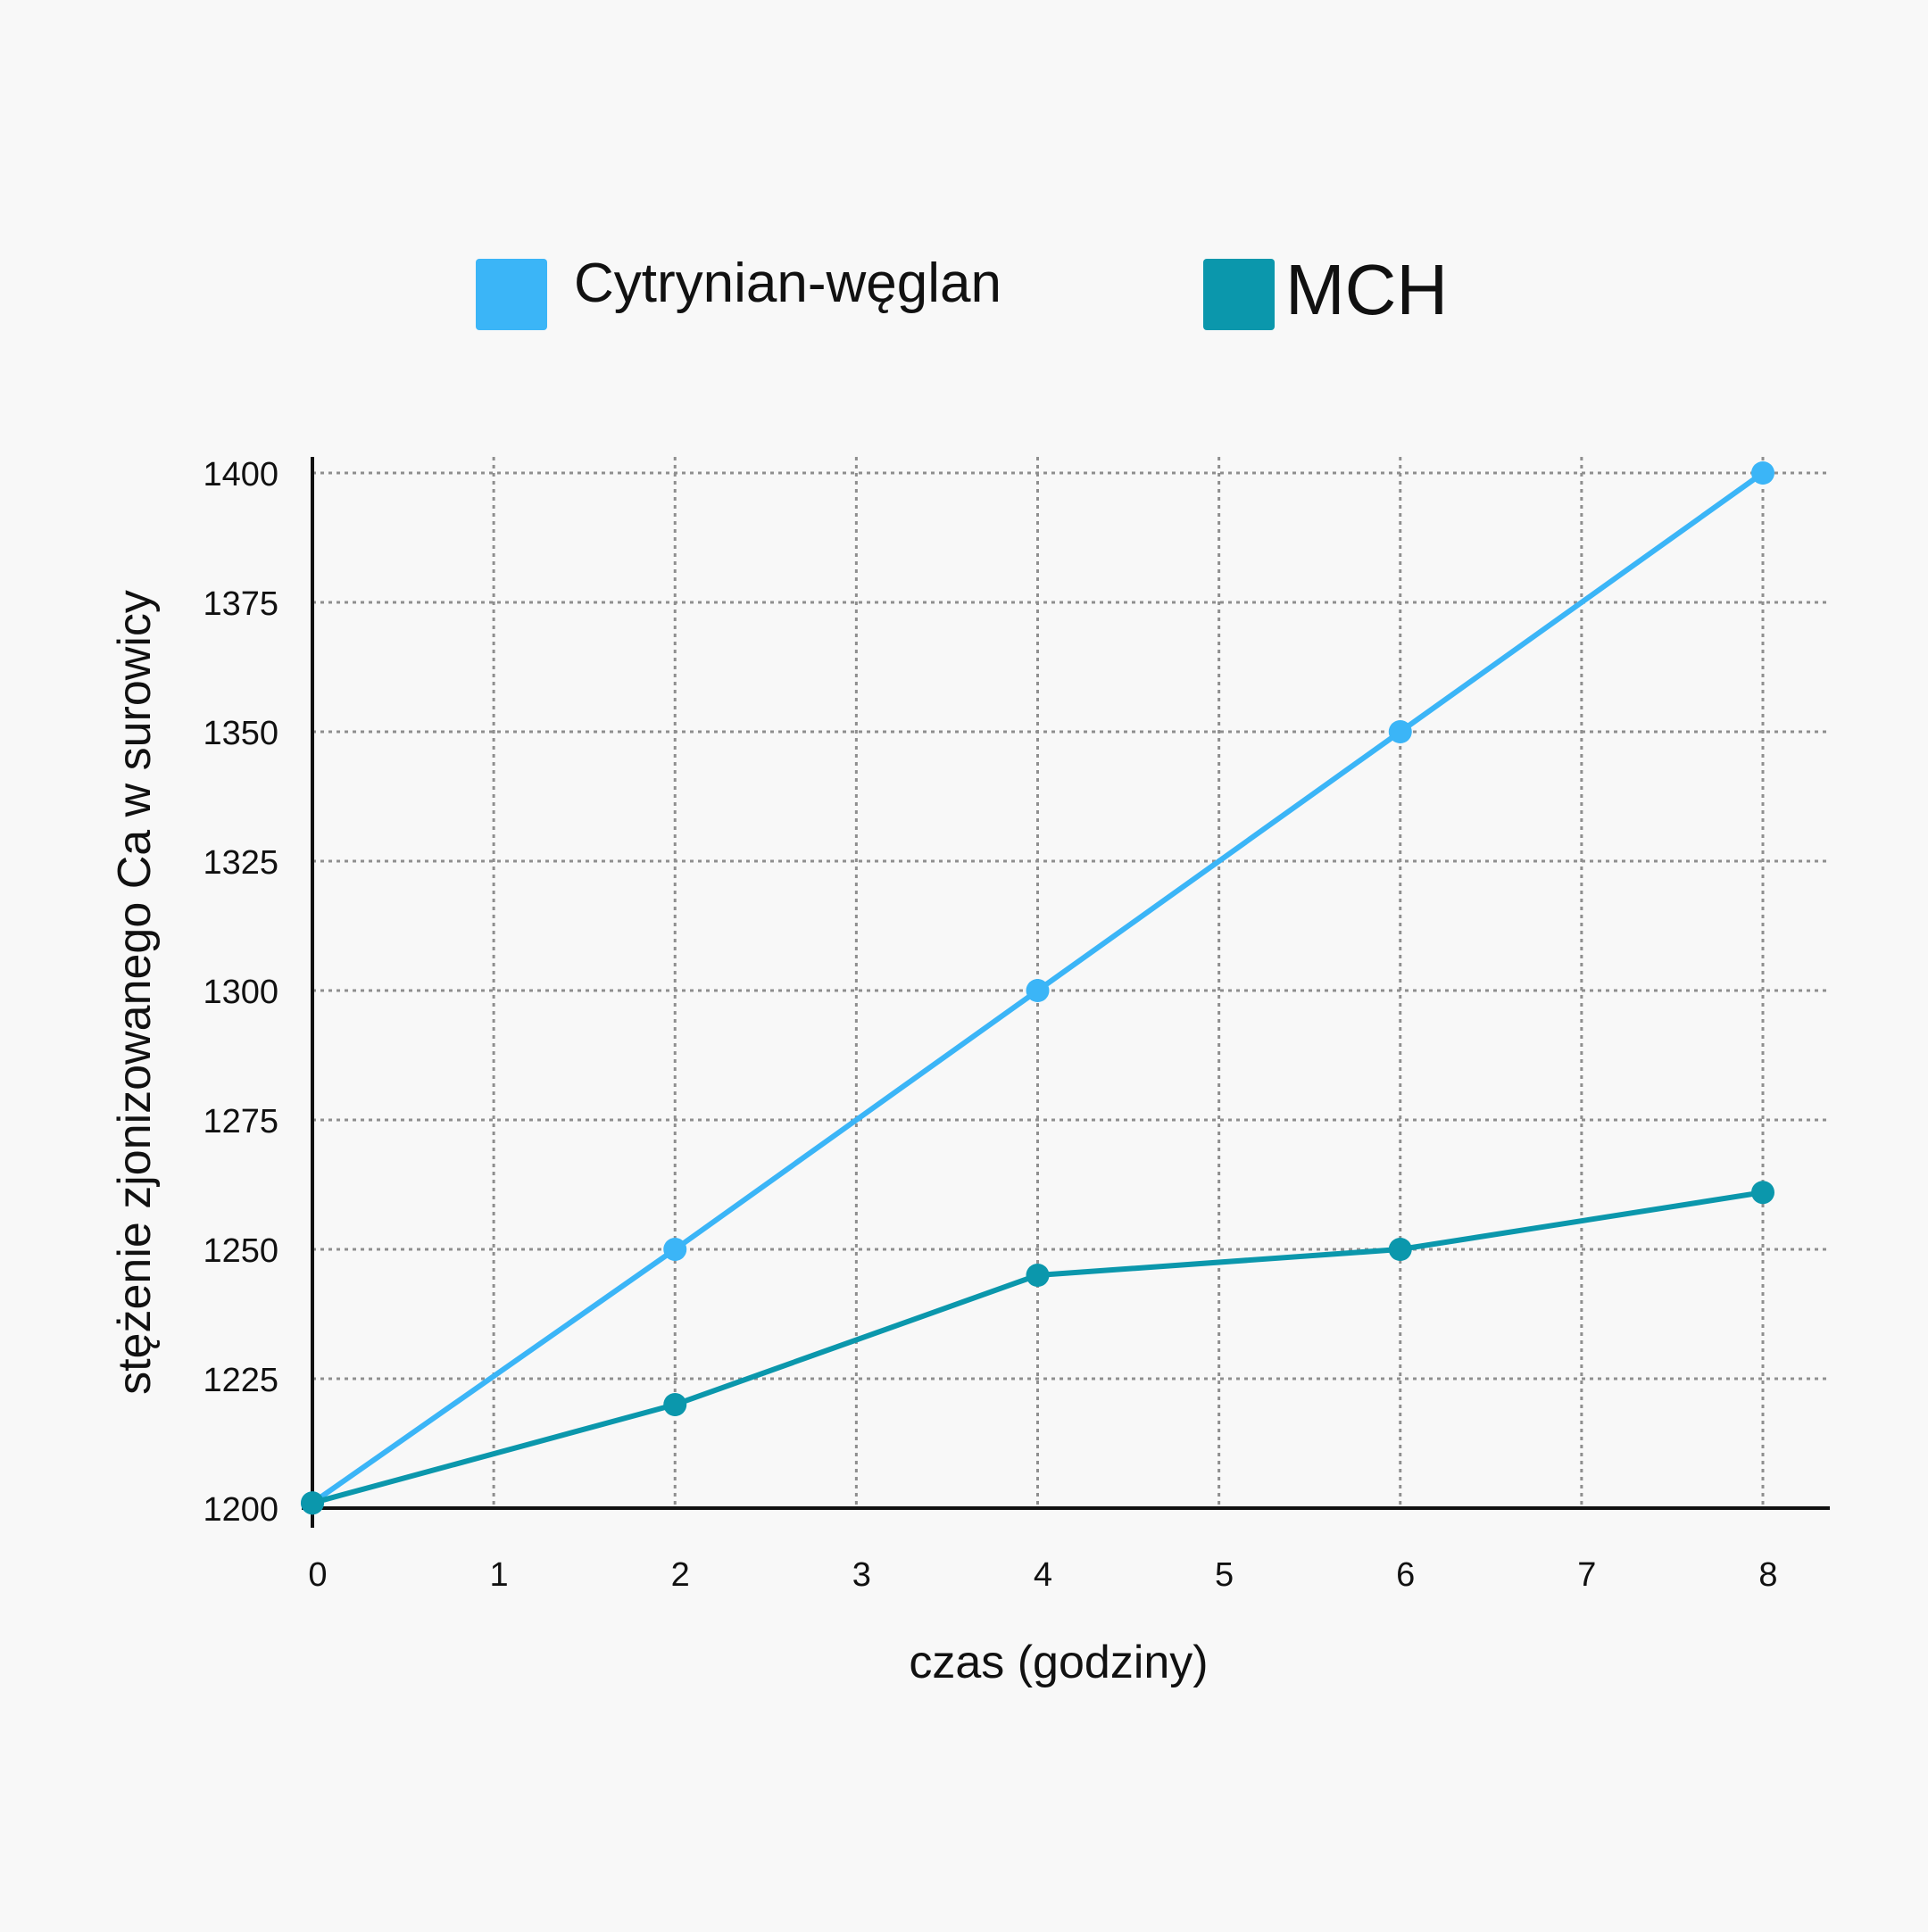  Describe the element at coordinates (240, 474) in the screenshot. I see `y-tick-label-1400: 1400` at that location.